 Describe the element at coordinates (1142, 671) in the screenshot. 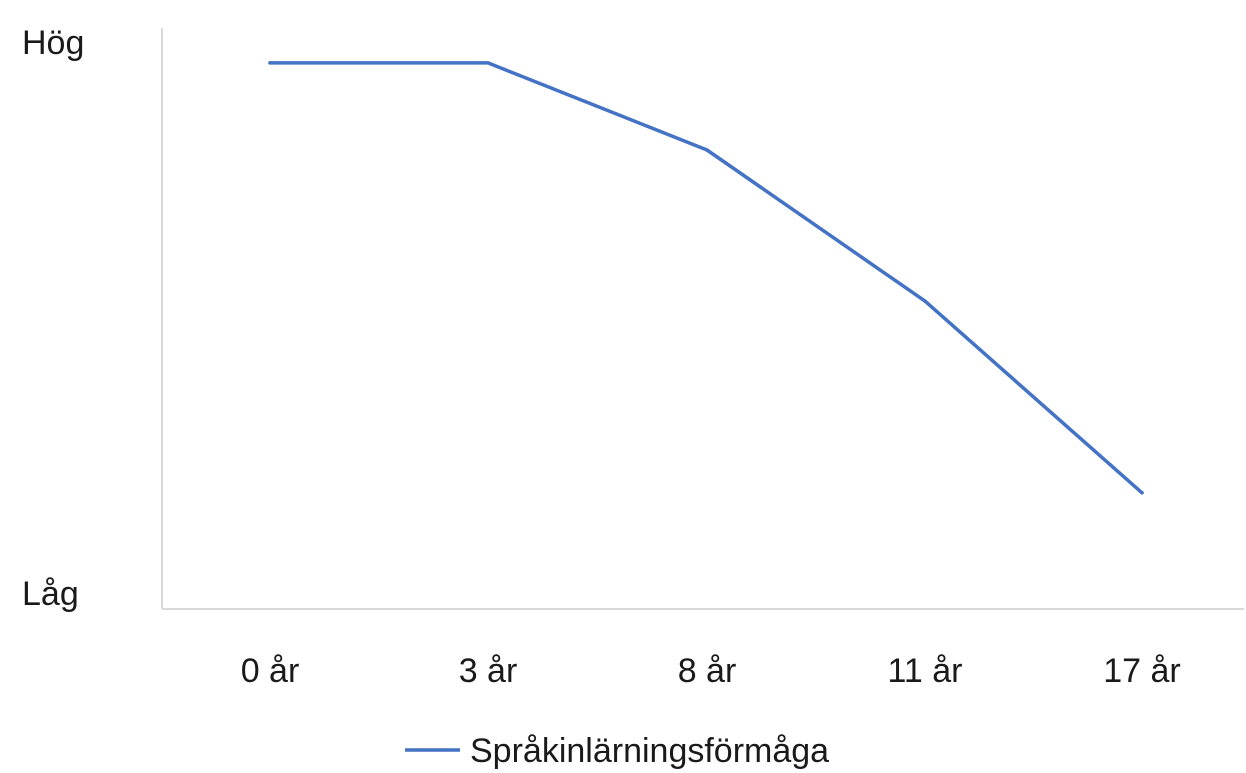

I see `x-tick-label: 17 år` at that location.